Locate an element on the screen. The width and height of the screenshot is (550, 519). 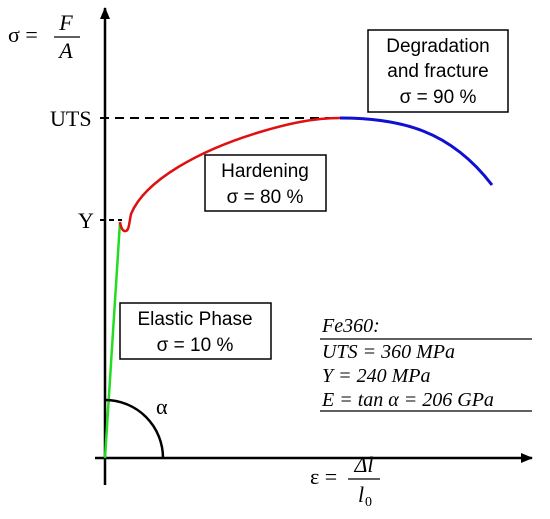
x-axis-label-numerator: Δl is located at coordinates (363, 464).